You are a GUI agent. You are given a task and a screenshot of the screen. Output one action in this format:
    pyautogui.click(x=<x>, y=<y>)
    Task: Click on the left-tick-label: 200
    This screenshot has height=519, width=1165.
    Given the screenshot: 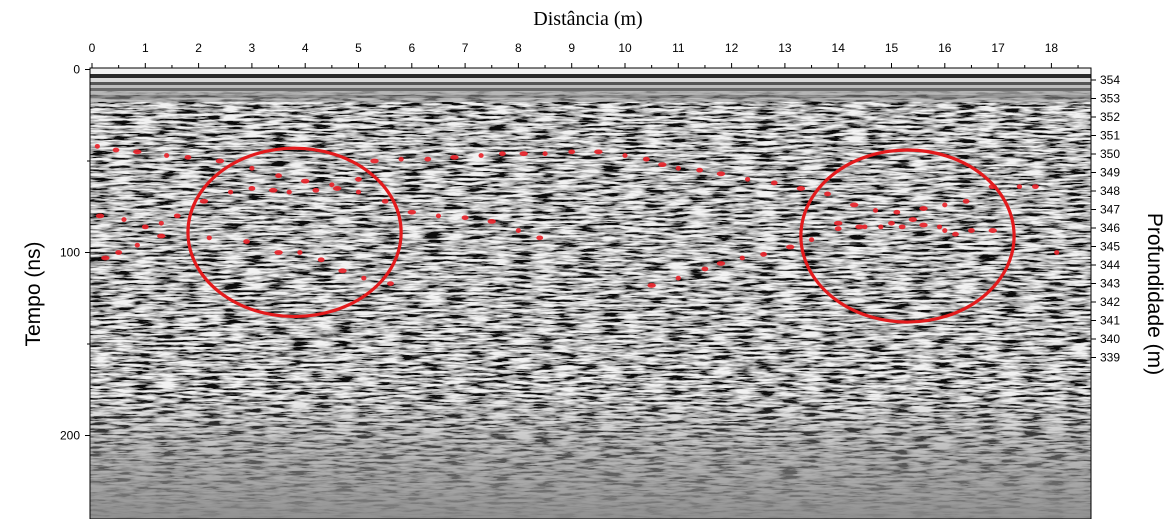 What is the action you would take?
    pyautogui.click(x=70, y=436)
    